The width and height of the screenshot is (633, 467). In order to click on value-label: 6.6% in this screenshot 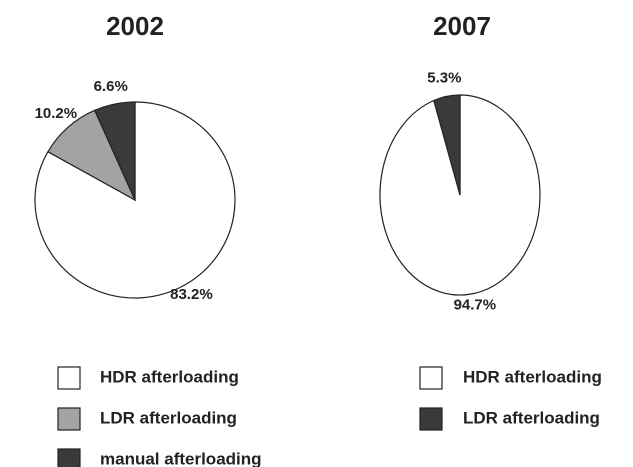, I will do `click(111, 86)`.